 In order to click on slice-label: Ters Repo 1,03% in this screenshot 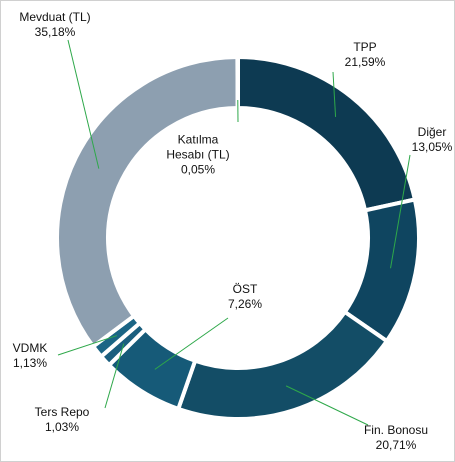, I will do `click(62, 420)`.